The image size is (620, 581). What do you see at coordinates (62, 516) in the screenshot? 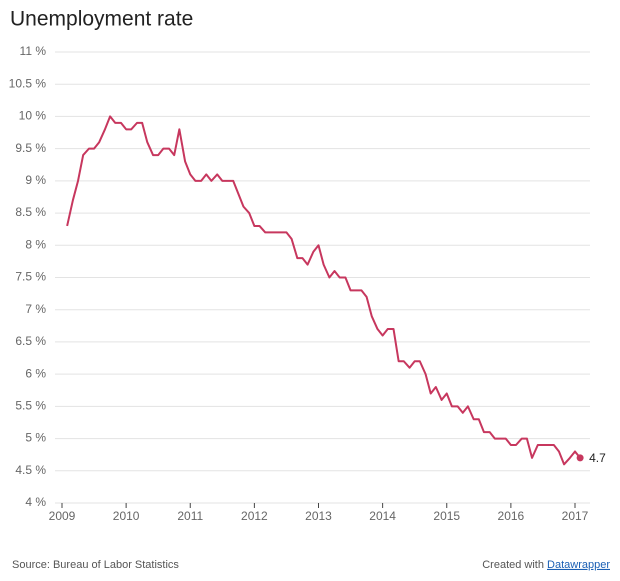
I see `x-tick-label: 2009` at bounding box center [62, 516].